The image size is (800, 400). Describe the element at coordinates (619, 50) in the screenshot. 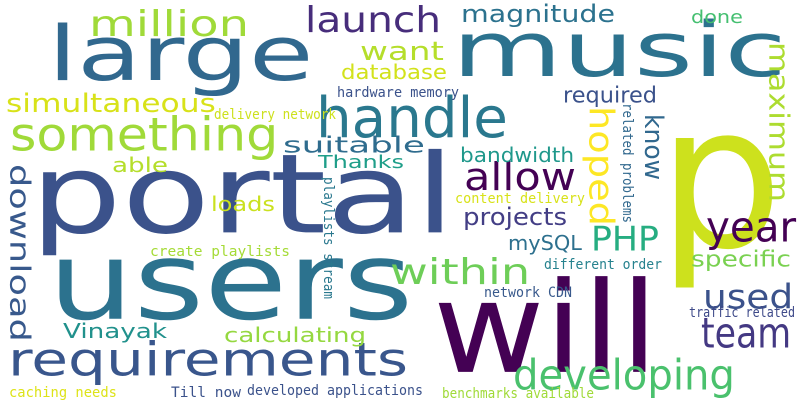

I see `word-music: music` at that location.